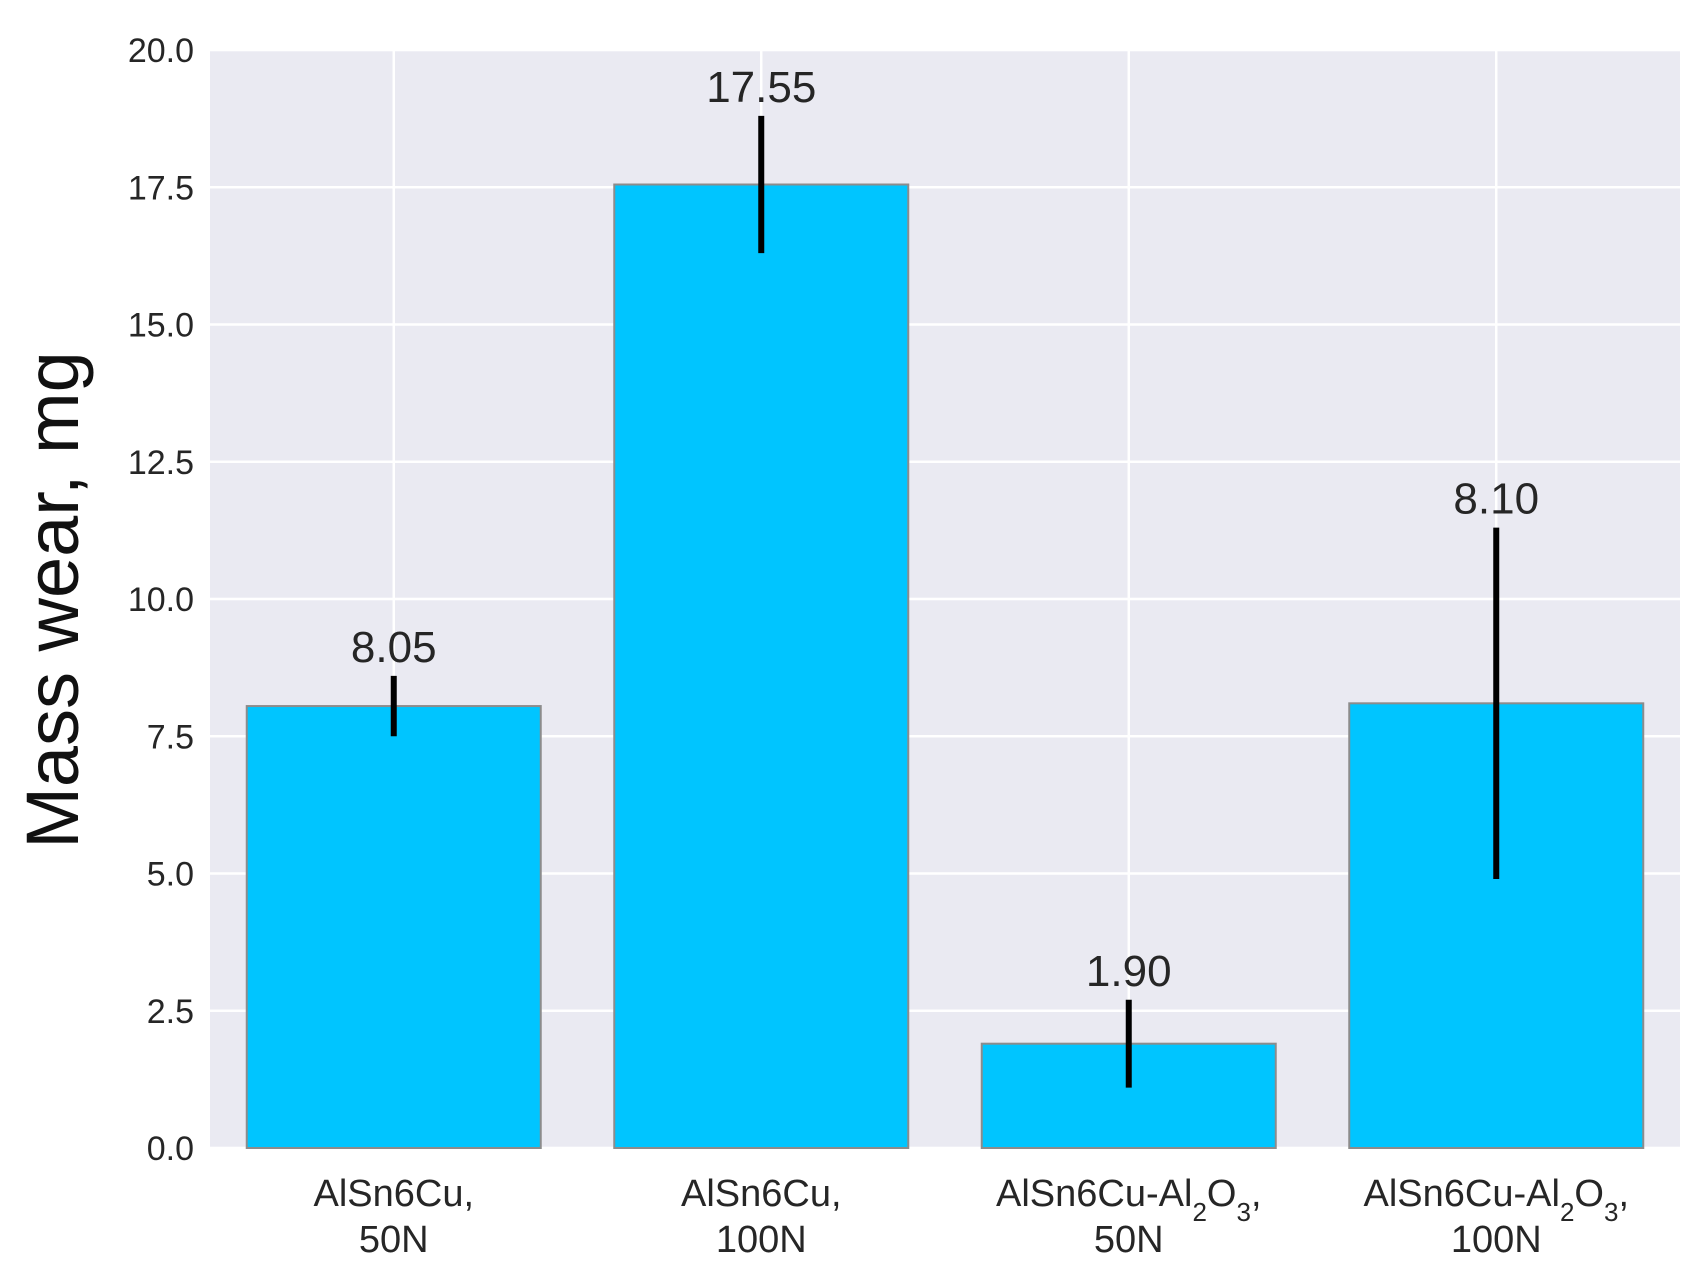 The height and width of the screenshot is (1276, 1696). What do you see at coordinates (161, 463) in the screenshot?
I see `y-tick-label: 12.5` at bounding box center [161, 463].